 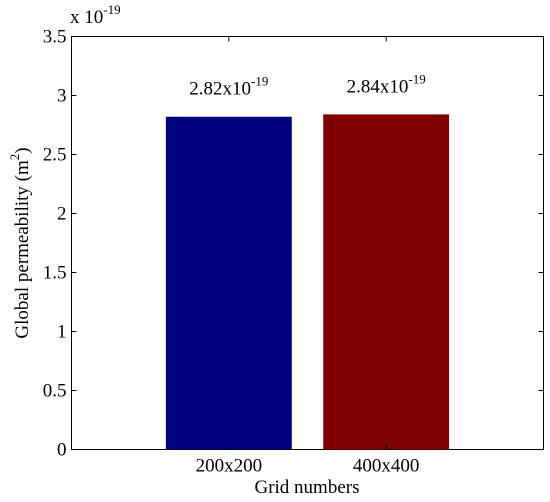 I want to click on y-axis-label: Global permeability (m2), so click(x=20, y=242).